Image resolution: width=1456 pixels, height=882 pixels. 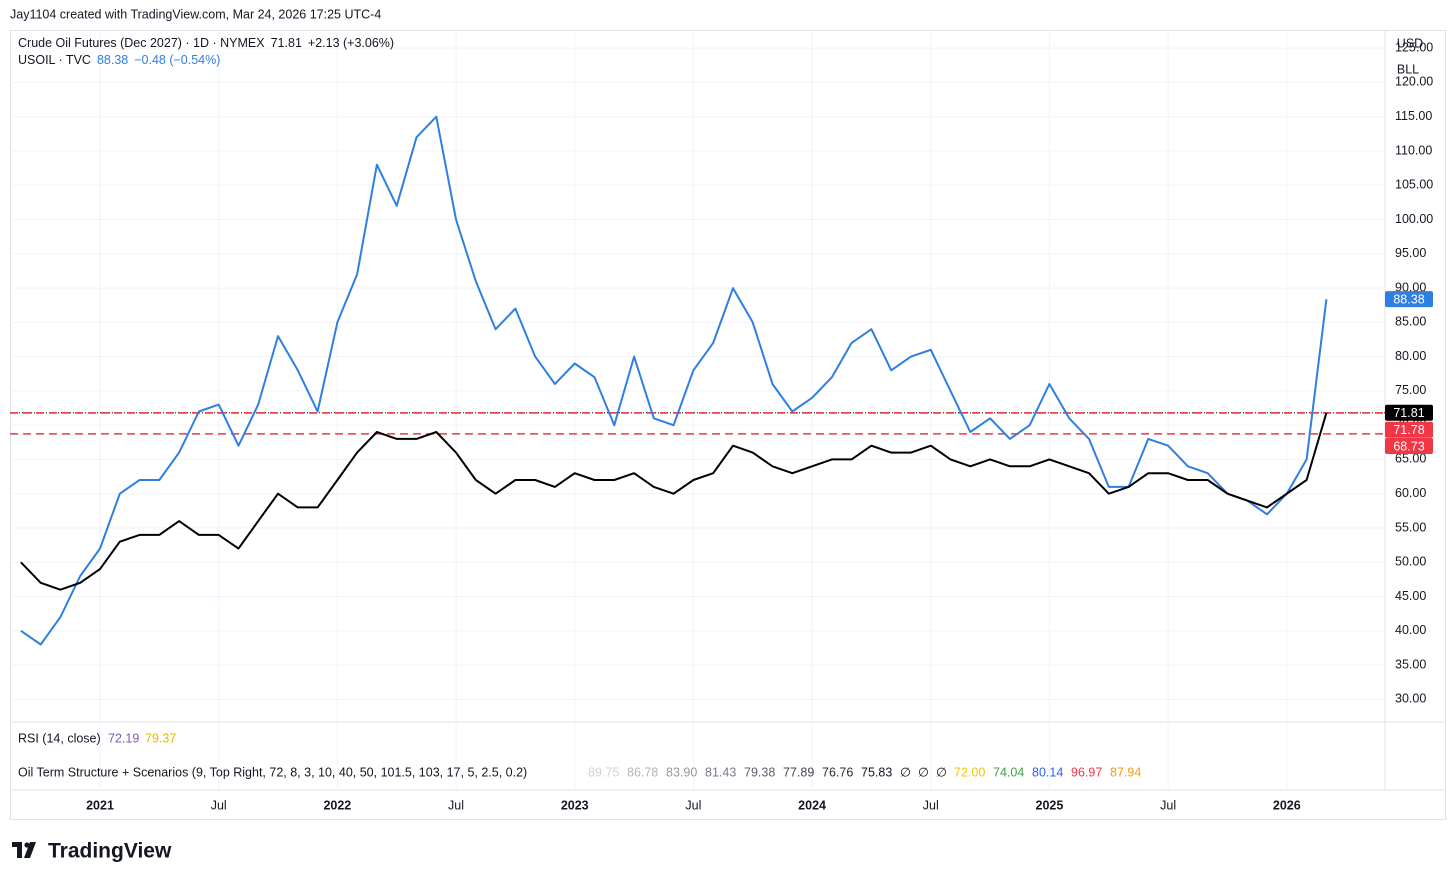 What do you see at coordinates (160, 738) in the screenshot?
I see `indicator-reading: 79.37` at bounding box center [160, 738].